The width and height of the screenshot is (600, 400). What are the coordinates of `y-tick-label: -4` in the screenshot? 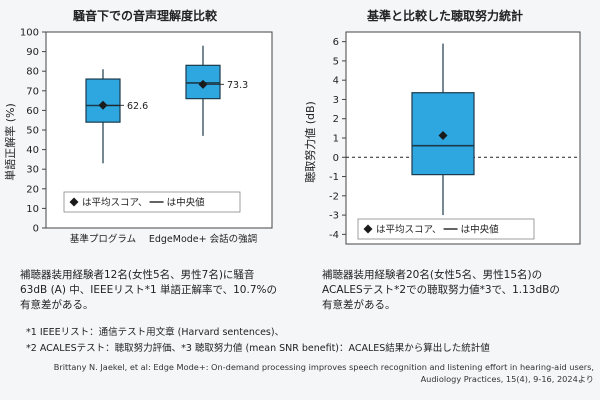 It's located at (334, 235).